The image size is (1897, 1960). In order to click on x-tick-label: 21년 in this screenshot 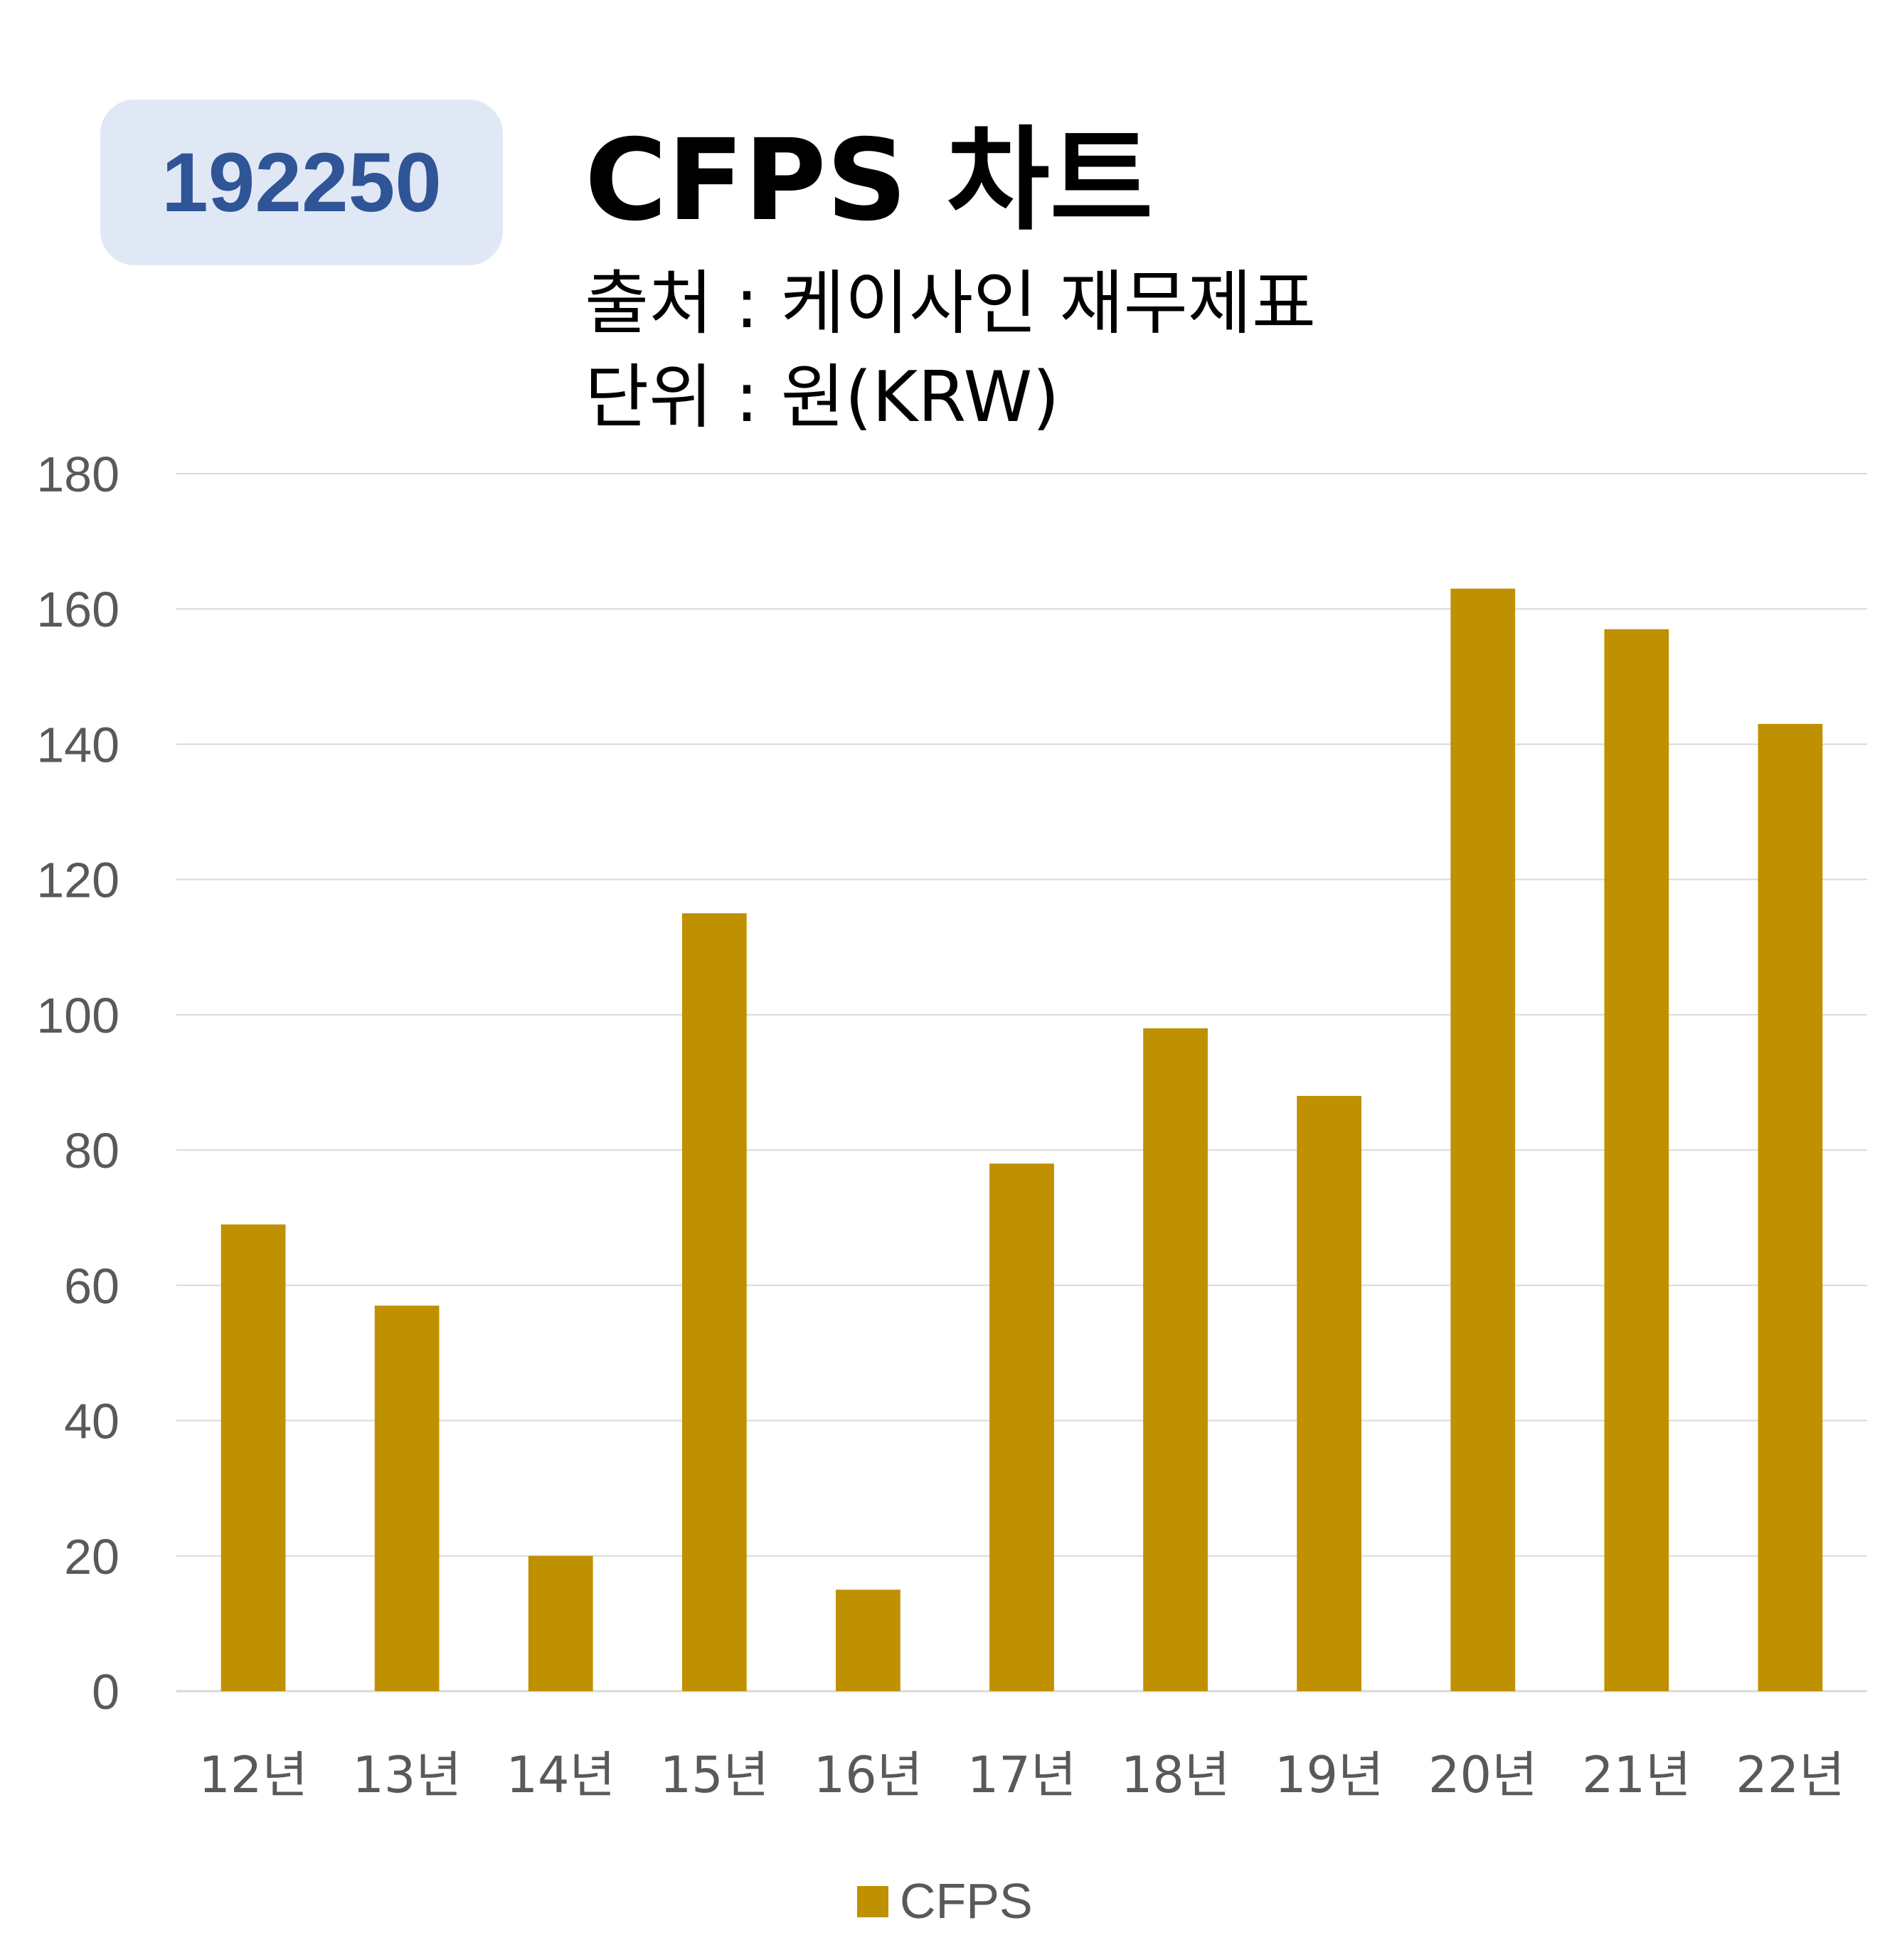, I will do `click(1637, 1775)`.